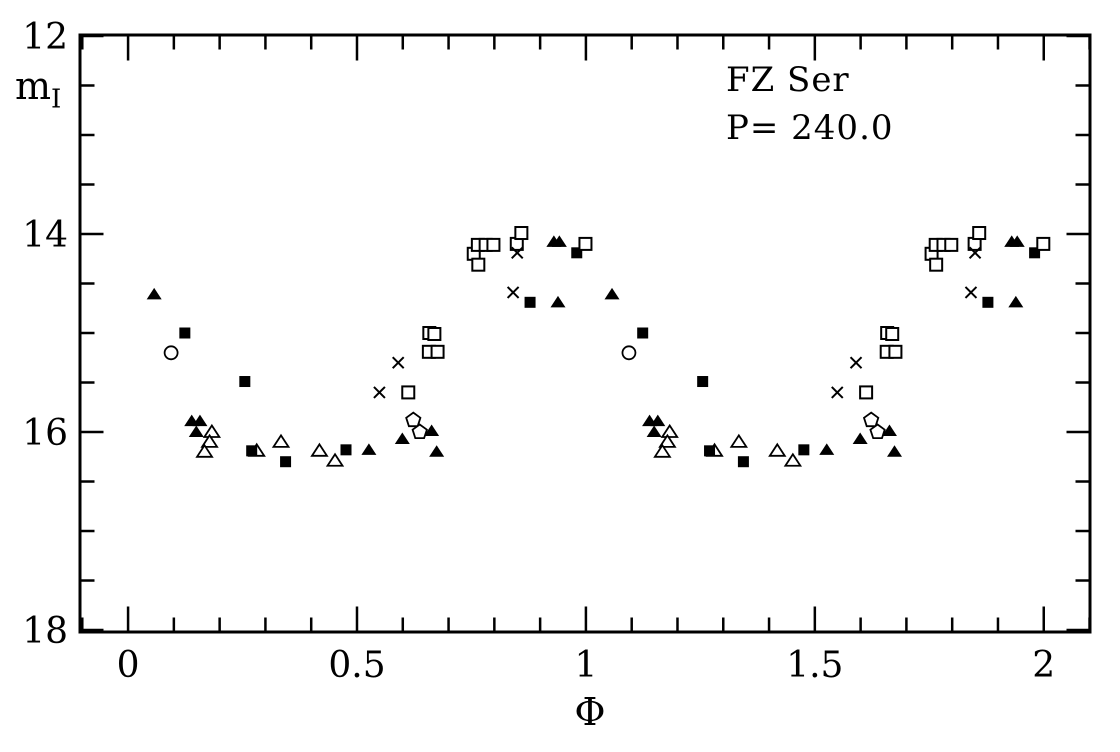  I want to click on y-tick-label: 12, so click(45, 37).